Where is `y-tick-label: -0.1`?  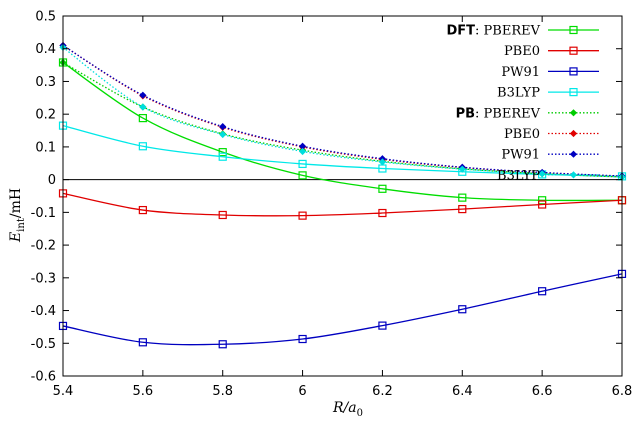
y-tick-label: -0.1 is located at coordinates (43, 213).